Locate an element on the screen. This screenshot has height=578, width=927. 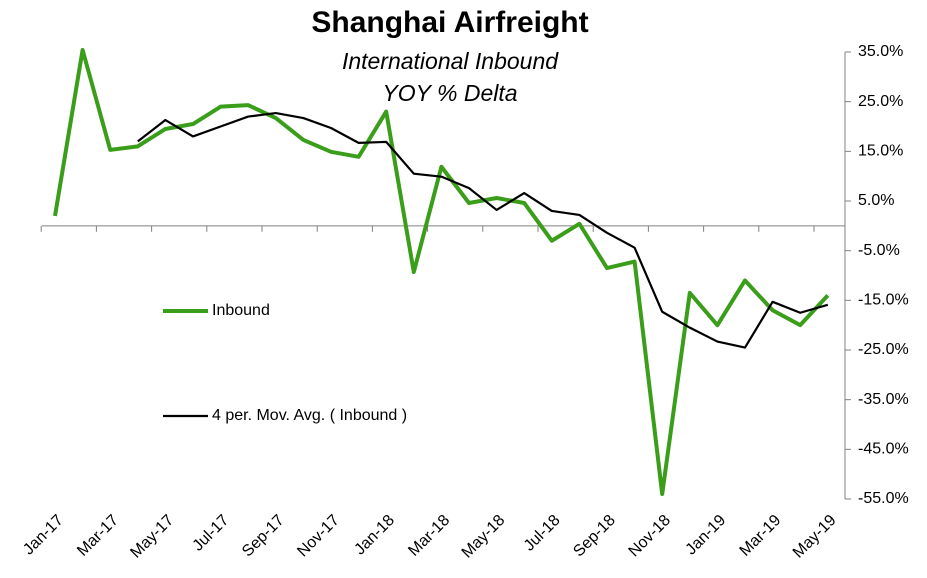
legend-label: 4 per. Mov. Avg. ( Inbound ) is located at coordinates (309, 415).